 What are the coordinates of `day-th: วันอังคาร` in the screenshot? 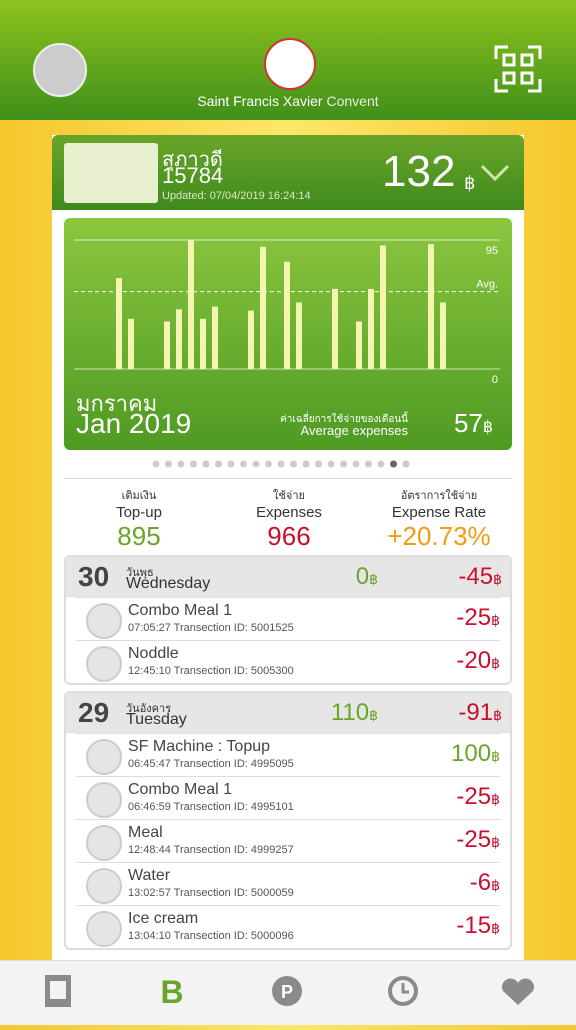 It's located at (149, 709).